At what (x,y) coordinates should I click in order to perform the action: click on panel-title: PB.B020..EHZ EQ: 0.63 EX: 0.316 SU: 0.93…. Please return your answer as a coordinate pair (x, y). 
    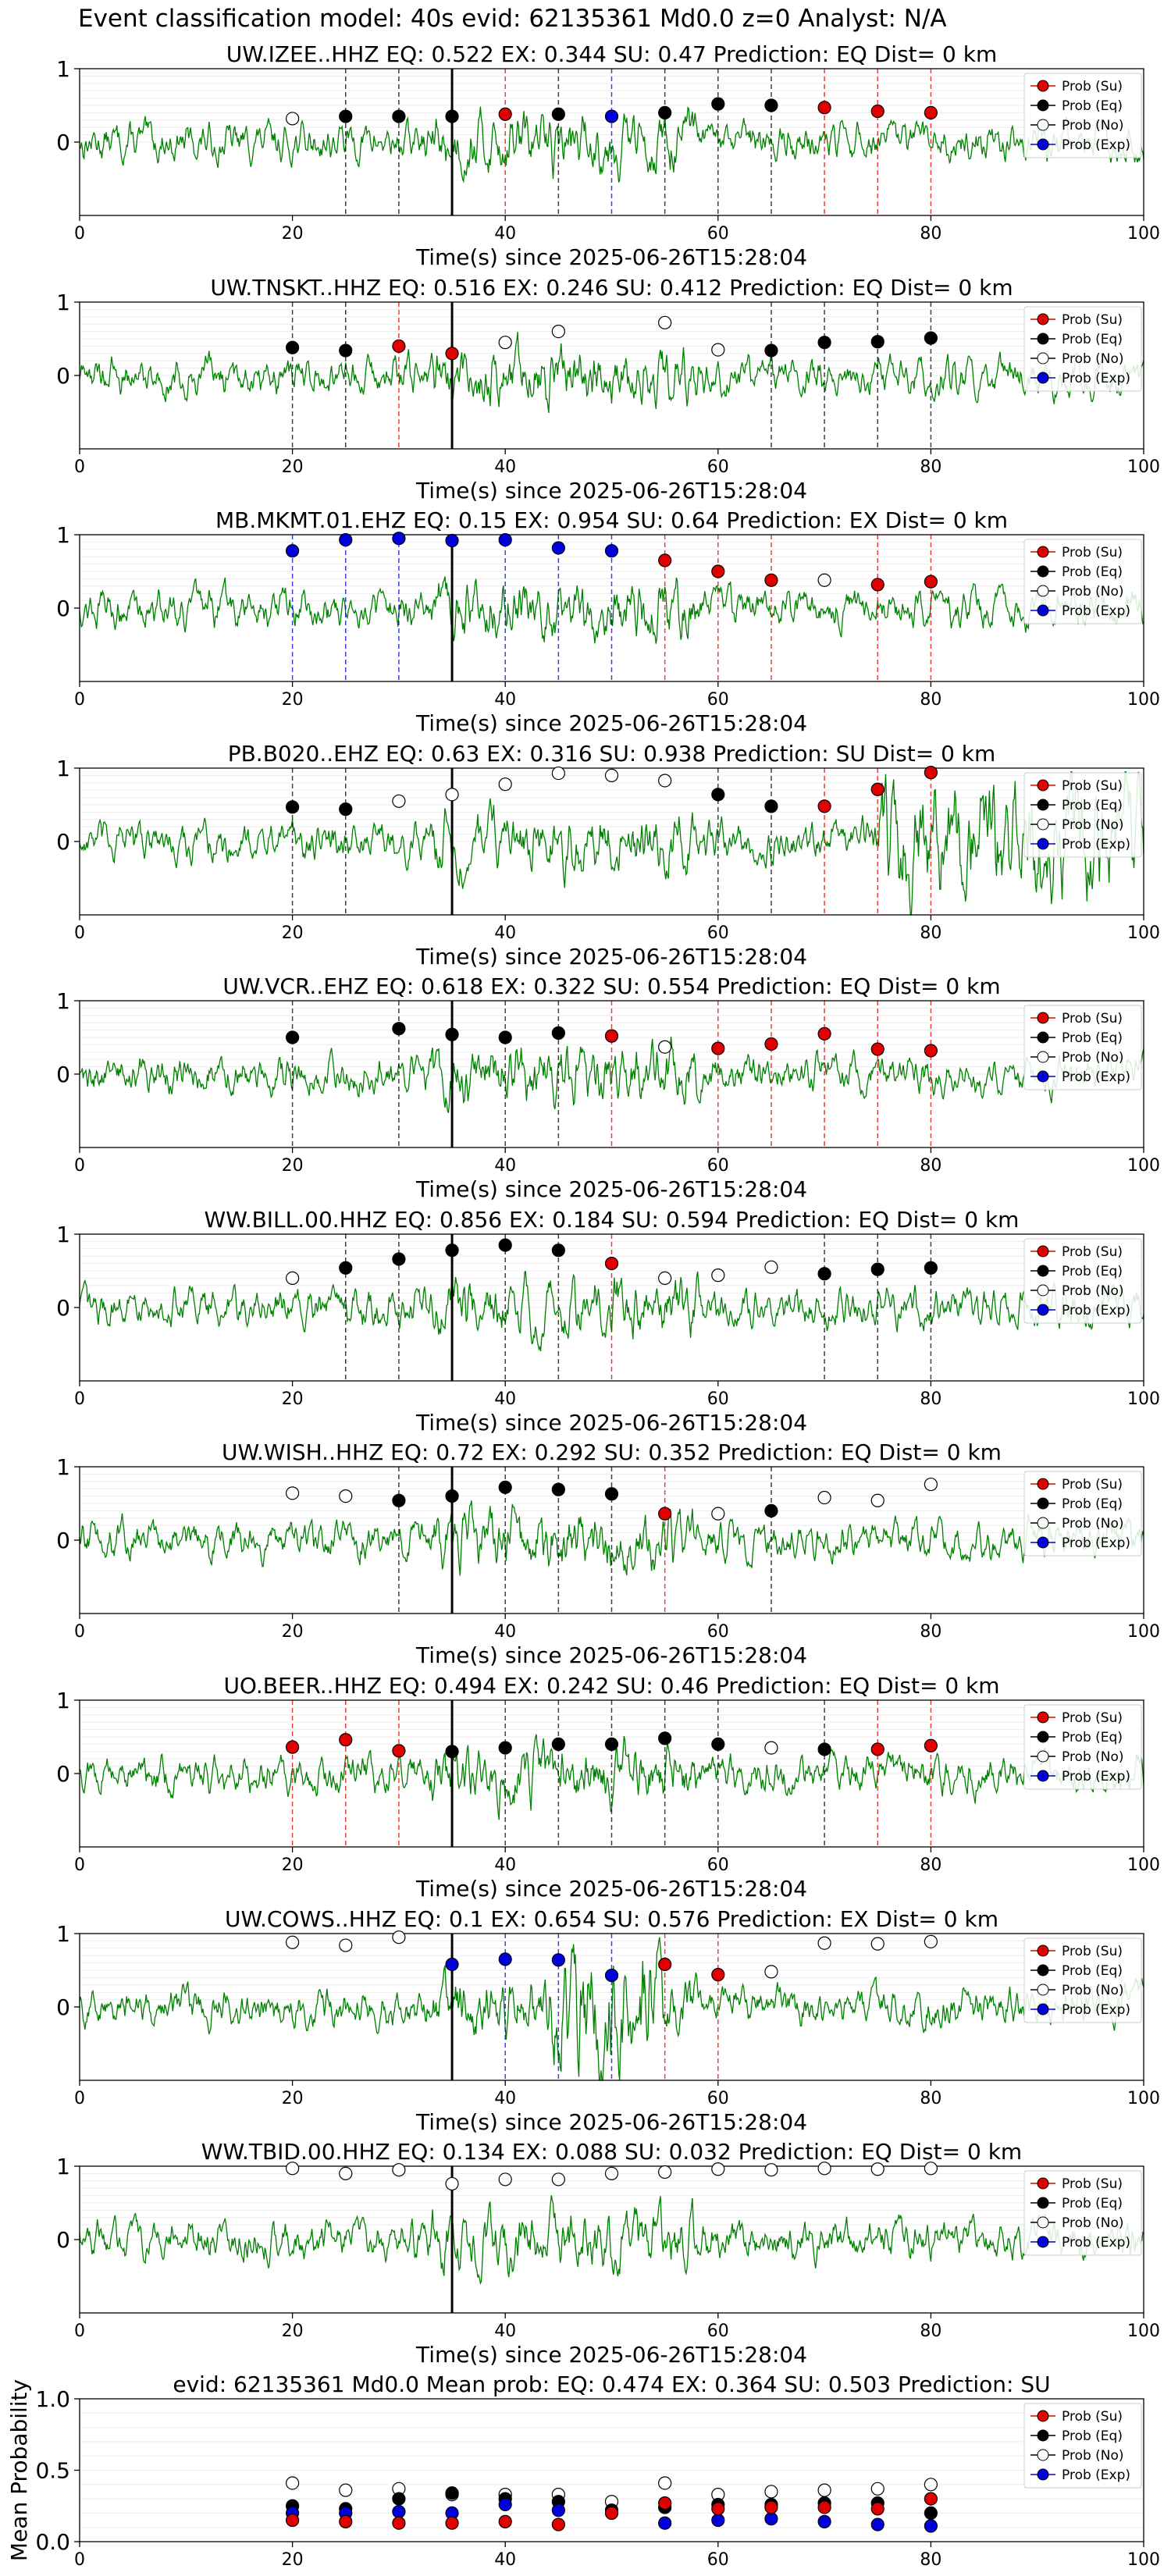
    Looking at the image, I should click on (612, 754).